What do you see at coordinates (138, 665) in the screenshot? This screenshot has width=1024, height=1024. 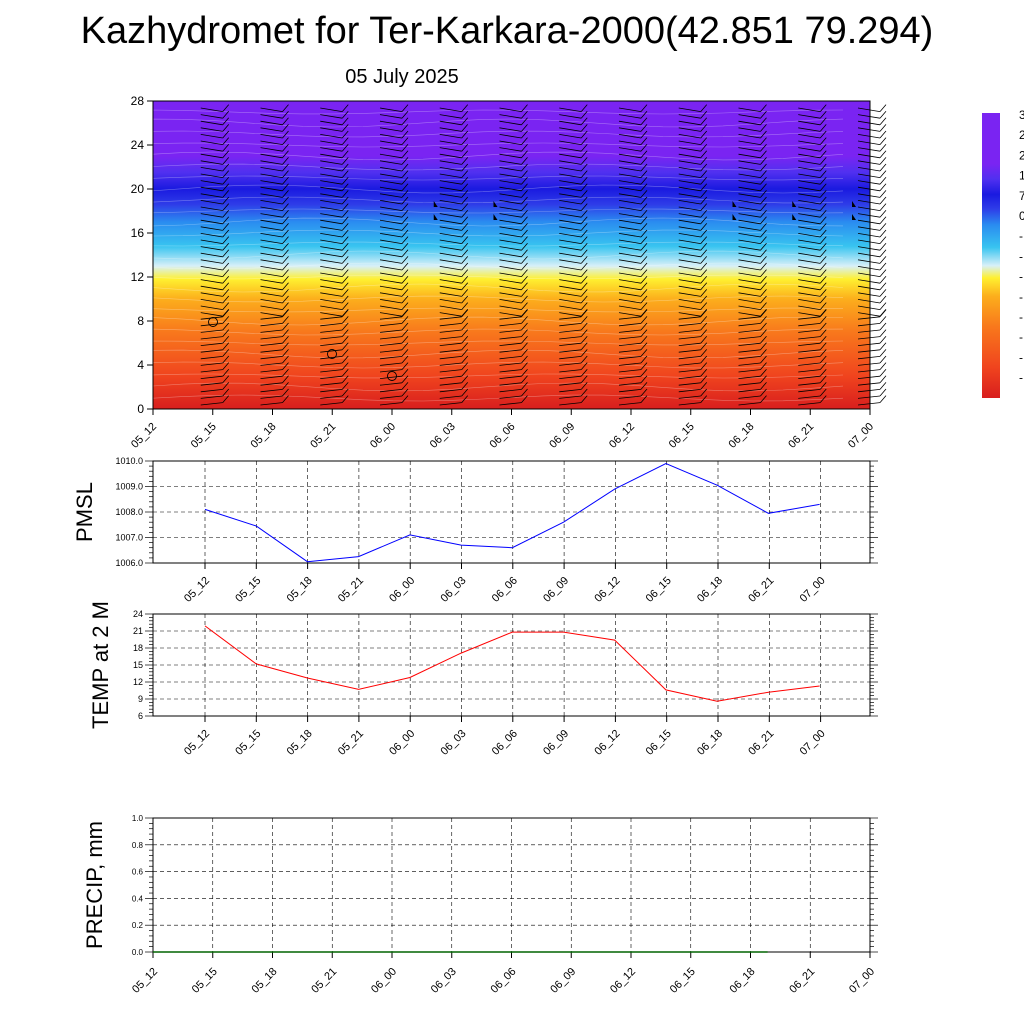 I see `y-tick-label: 15` at bounding box center [138, 665].